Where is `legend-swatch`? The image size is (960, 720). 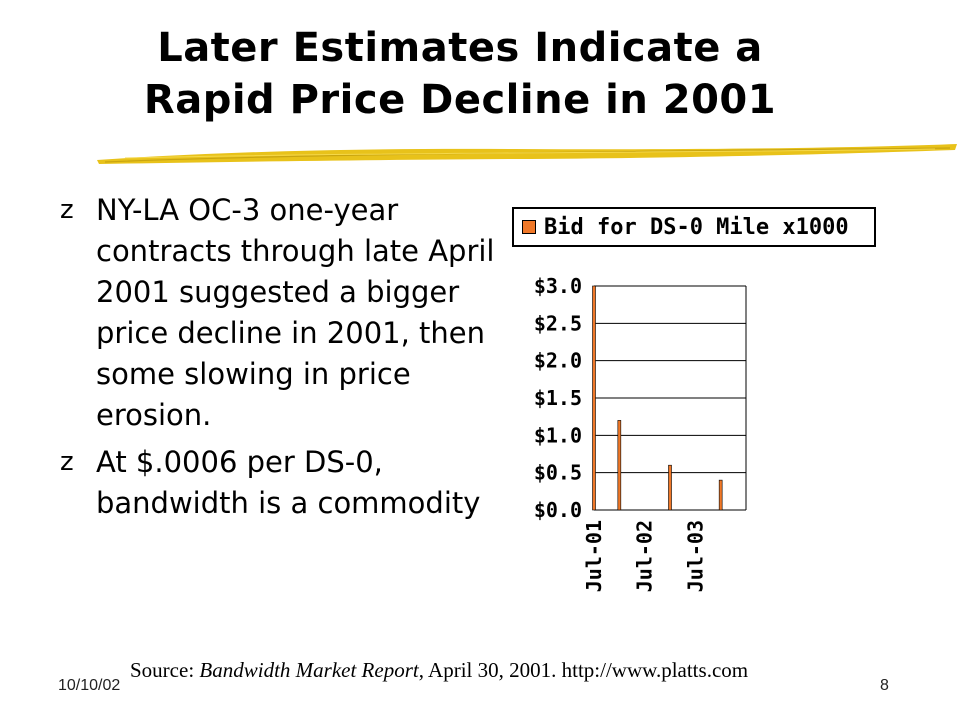 legend-swatch is located at coordinates (529, 227).